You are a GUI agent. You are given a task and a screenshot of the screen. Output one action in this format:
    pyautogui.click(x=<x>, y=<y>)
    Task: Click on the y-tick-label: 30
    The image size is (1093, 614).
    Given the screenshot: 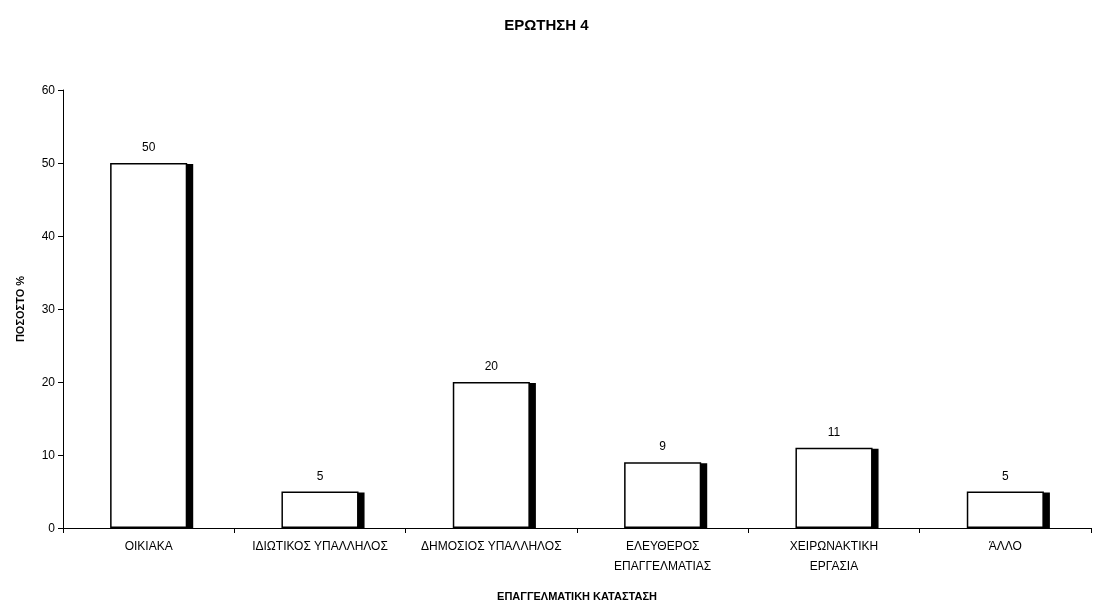 What is the action you would take?
    pyautogui.click(x=48, y=309)
    